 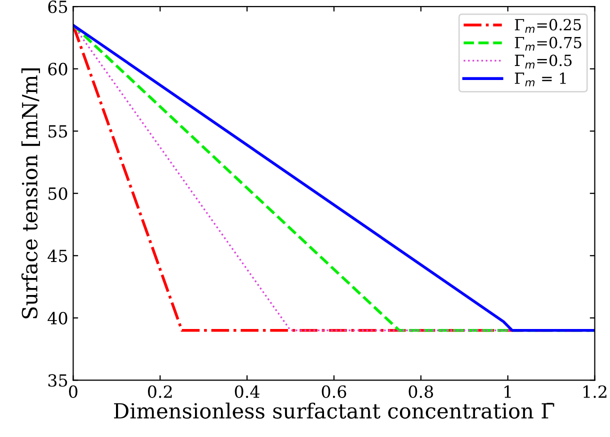 I want to click on y-tick-label: 60, so click(x=58, y=69).